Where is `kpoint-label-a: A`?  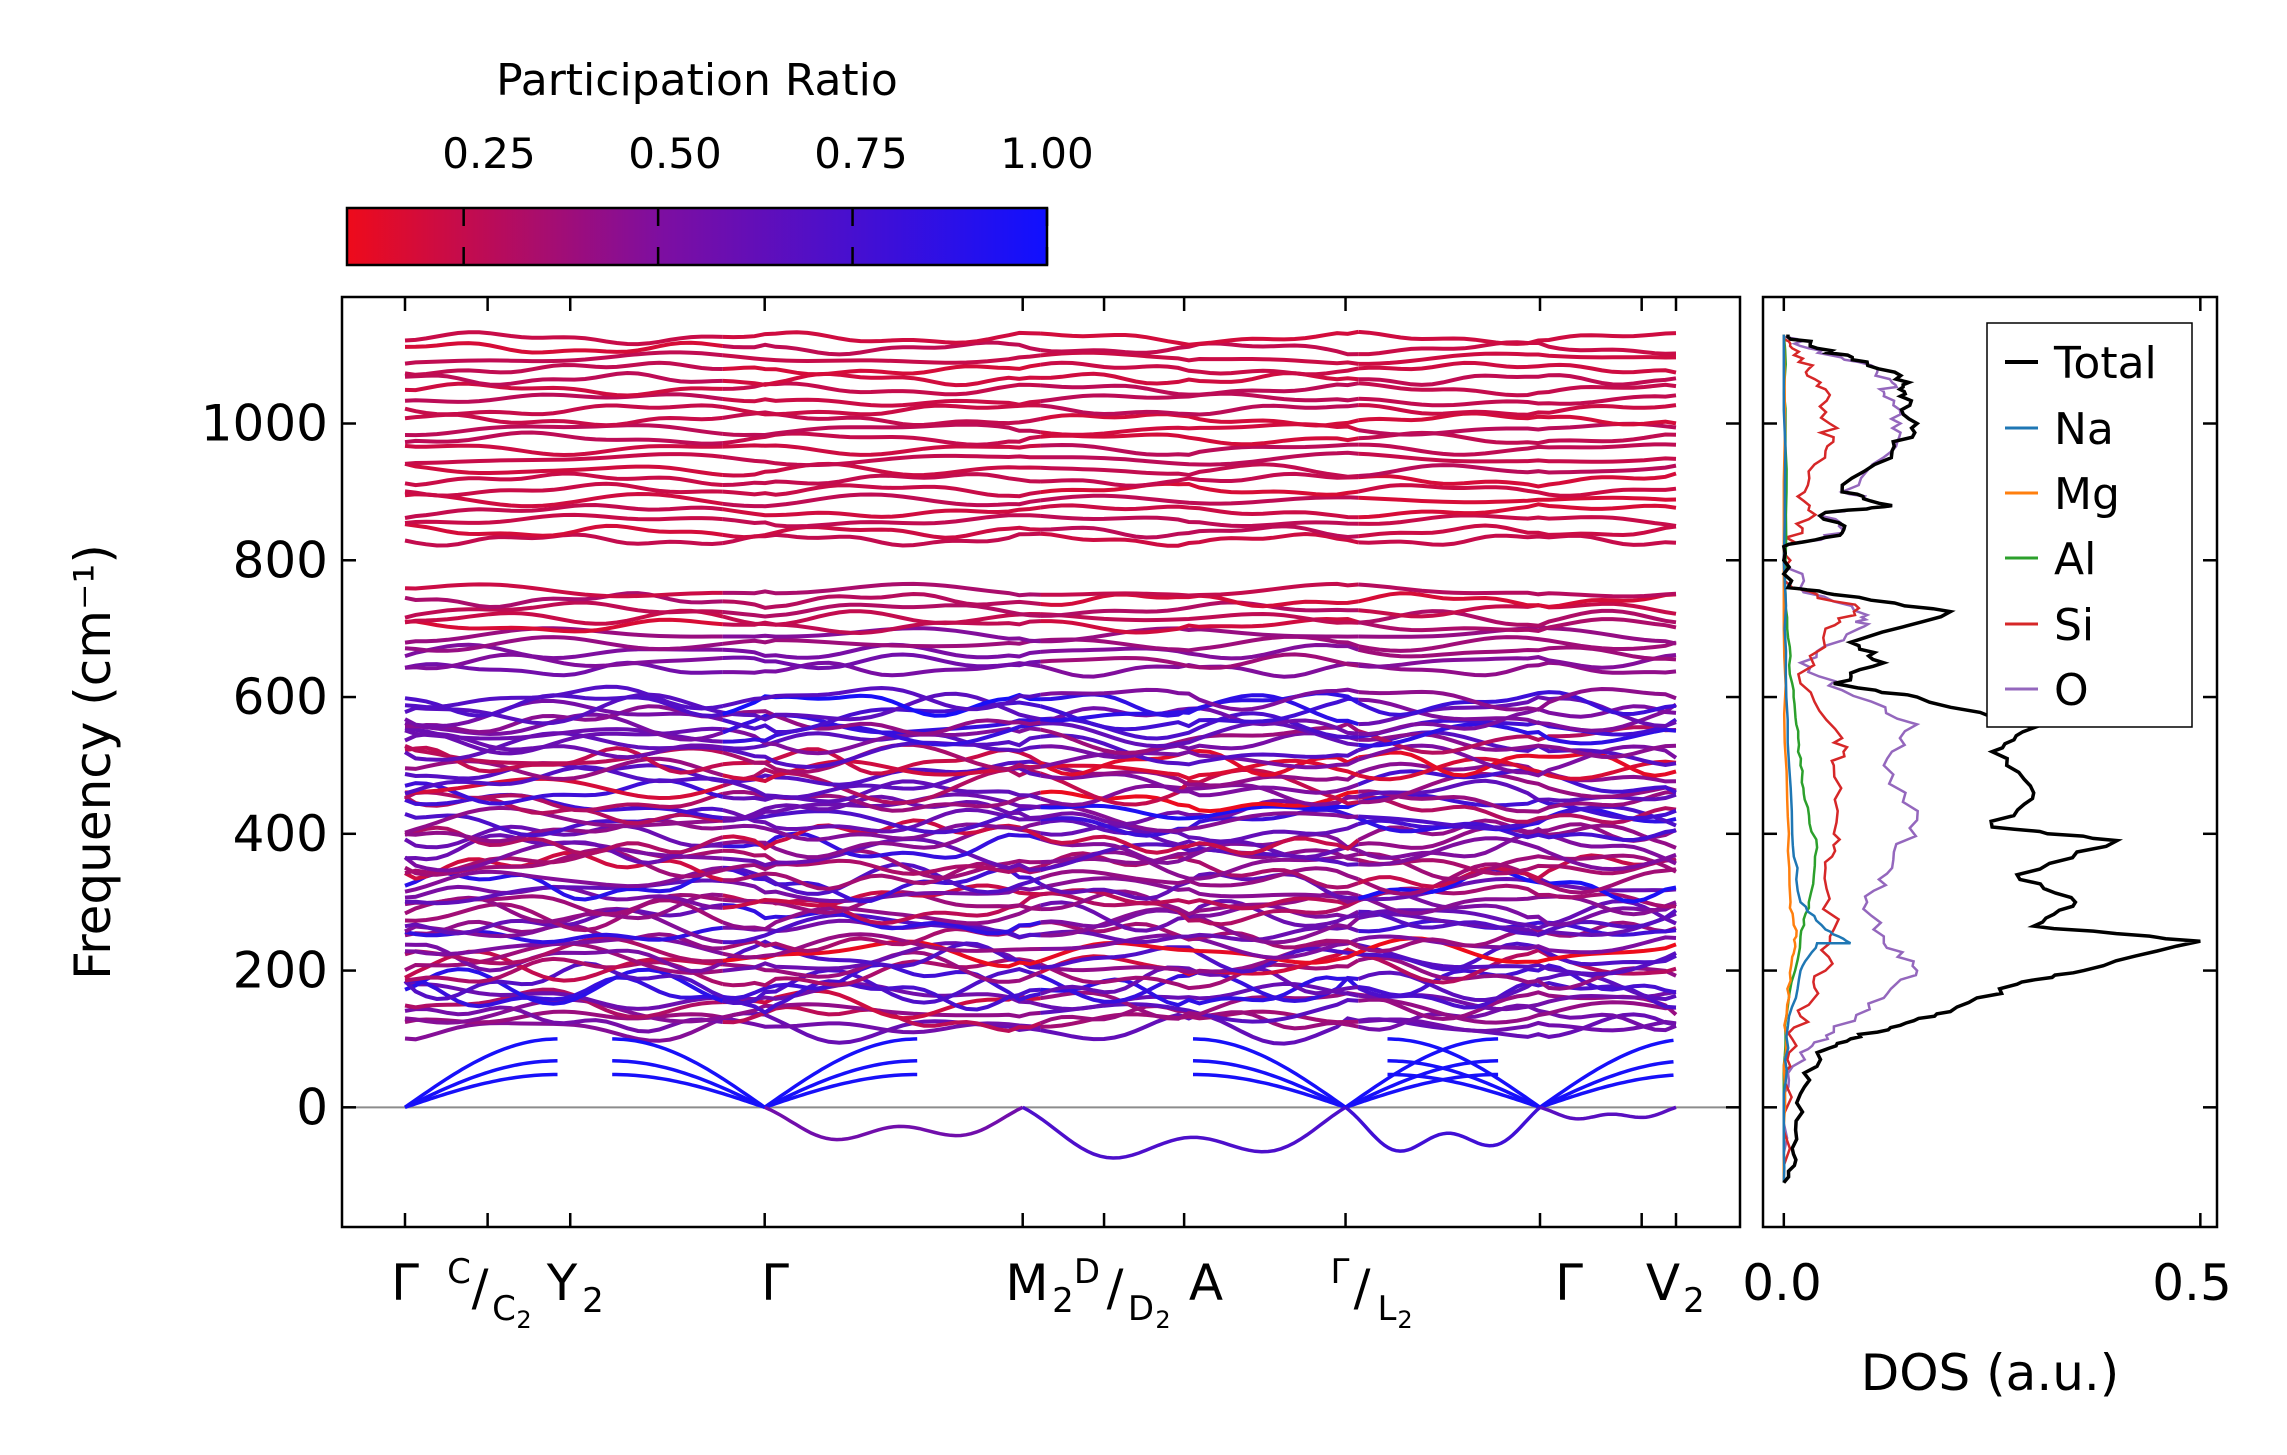 kpoint-label-a: A is located at coordinates (1206, 1283).